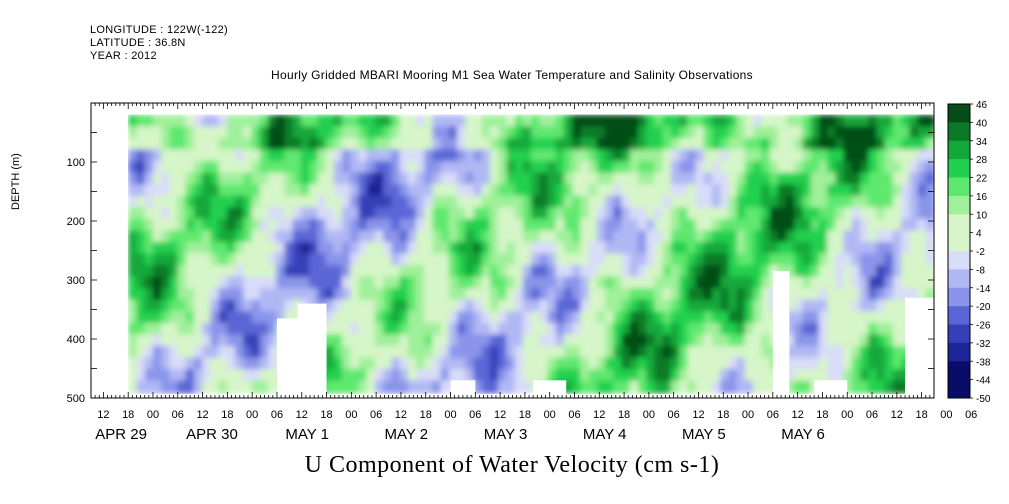 Image resolution: width=1009 pixels, height=504 pixels. What do you see at coordinates (980, 270) in the screenshot?
I see `colorbar-label: -8` at bounding box center [980, 270].